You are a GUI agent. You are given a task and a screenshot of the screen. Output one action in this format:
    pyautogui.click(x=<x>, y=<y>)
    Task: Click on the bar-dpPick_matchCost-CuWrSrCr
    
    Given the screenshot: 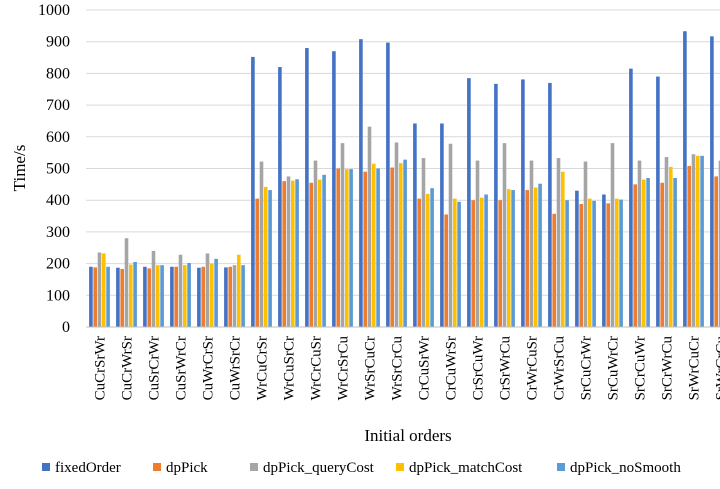 What is the action you would take?
    pyautogui.click(x=239, y=290)
    